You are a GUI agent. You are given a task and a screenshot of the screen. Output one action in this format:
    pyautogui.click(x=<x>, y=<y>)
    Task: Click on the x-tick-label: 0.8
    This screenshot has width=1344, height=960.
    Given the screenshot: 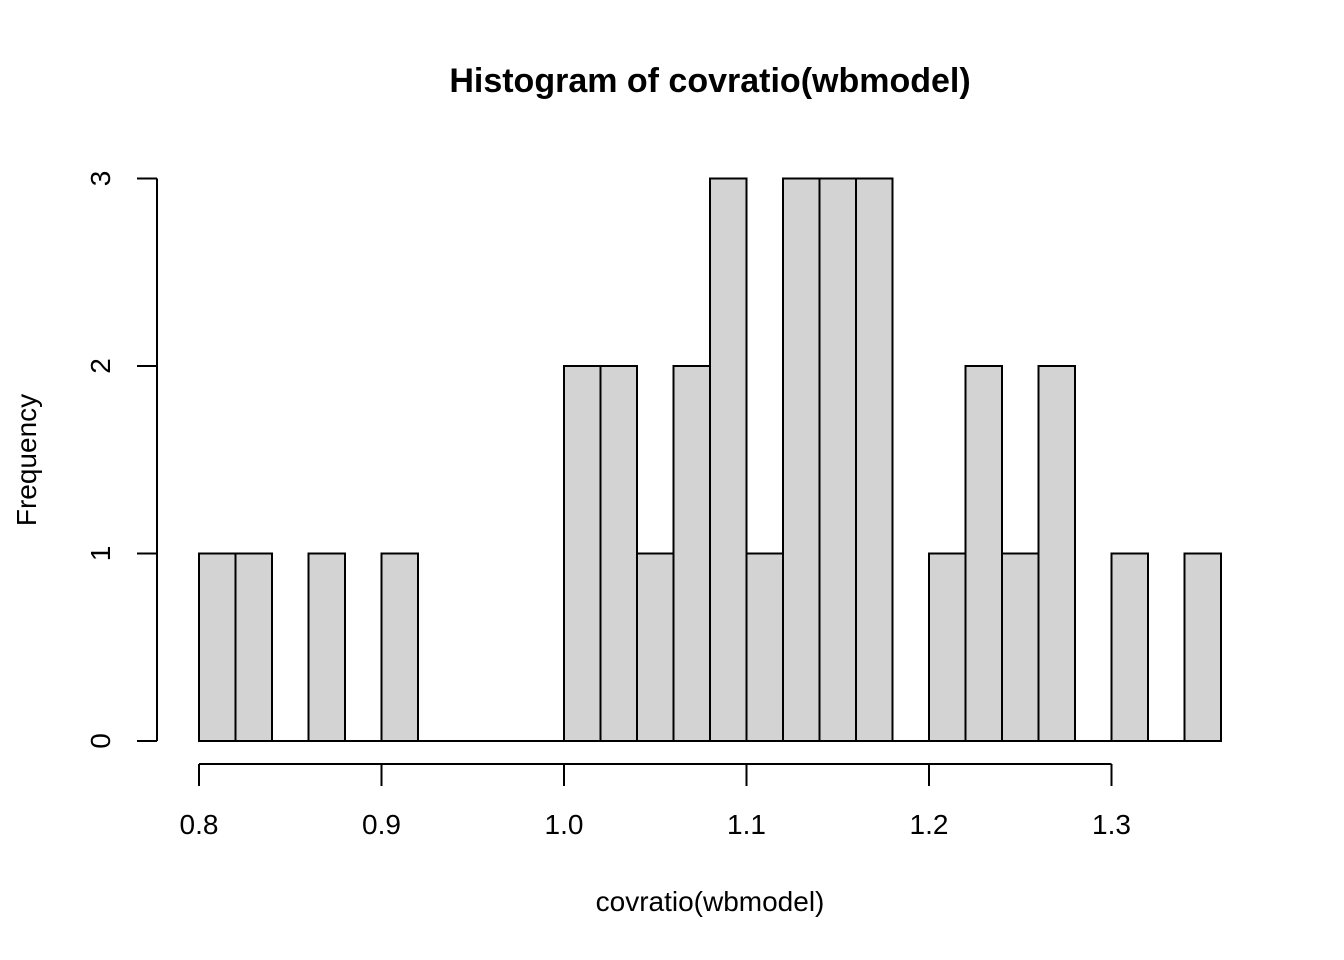 What is the action you would take?
    pyautogui.click(x=199, y=824)
    